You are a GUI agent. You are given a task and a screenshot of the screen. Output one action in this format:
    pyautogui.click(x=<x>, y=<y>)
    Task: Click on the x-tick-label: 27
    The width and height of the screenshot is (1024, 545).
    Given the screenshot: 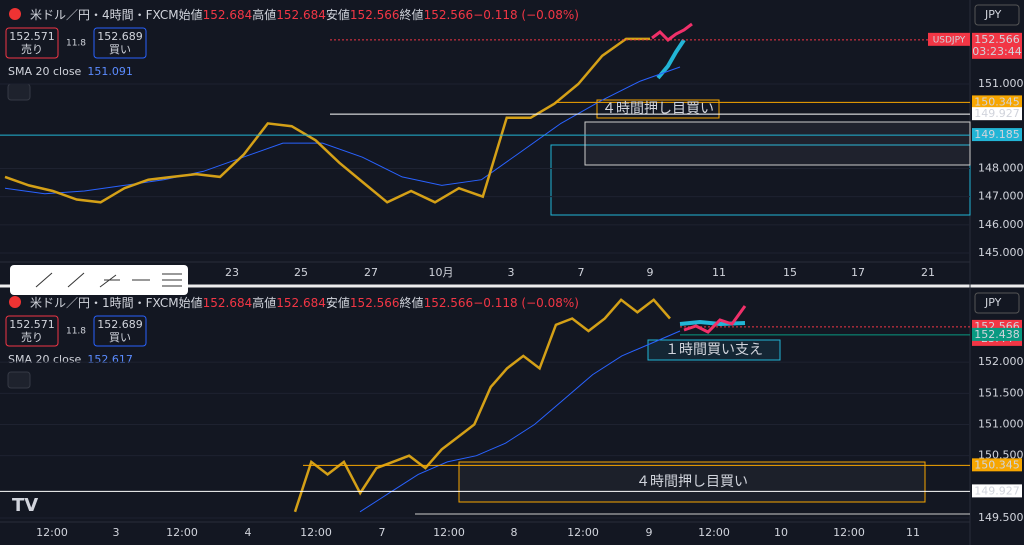 What is the action you would take?
    pyautogui.click(x=371, y=272)
    